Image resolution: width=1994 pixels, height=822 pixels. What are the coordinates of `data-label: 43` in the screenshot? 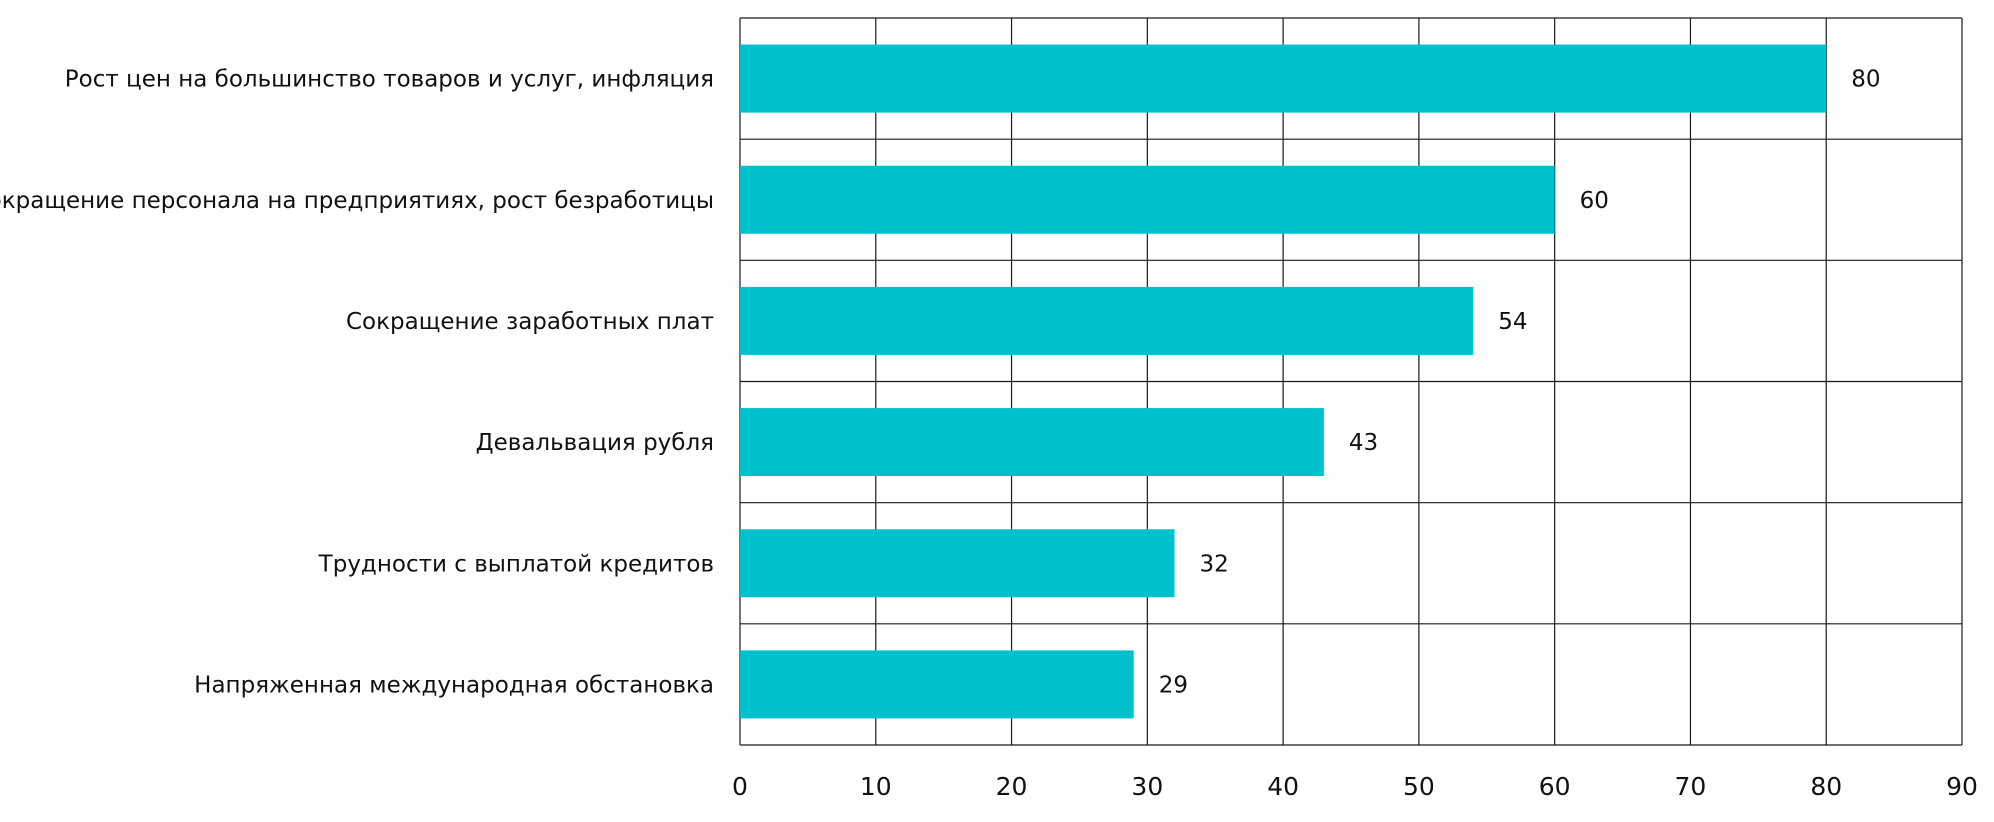 It's located at (1363, 443).